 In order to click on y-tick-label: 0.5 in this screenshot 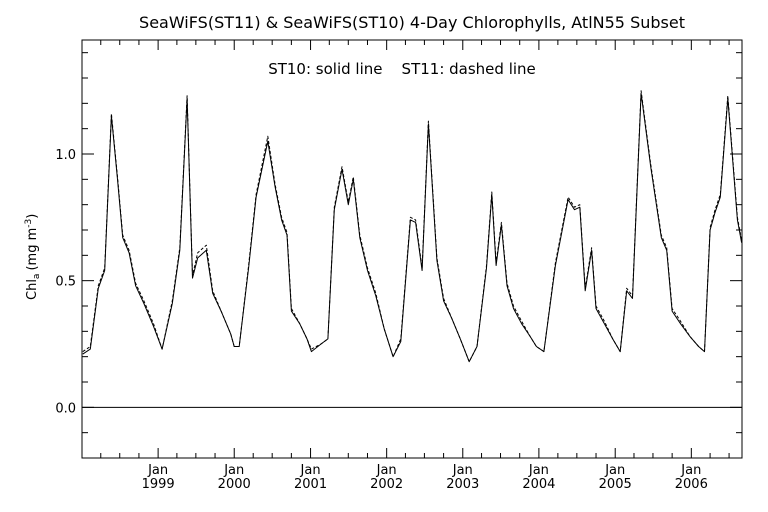, I will do `click(65, 282)`.